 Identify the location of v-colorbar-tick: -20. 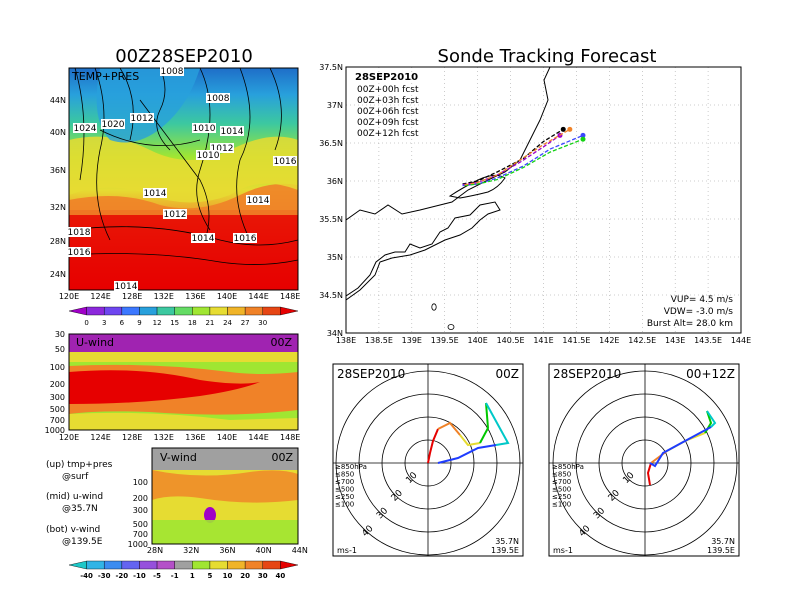
(122, 576).